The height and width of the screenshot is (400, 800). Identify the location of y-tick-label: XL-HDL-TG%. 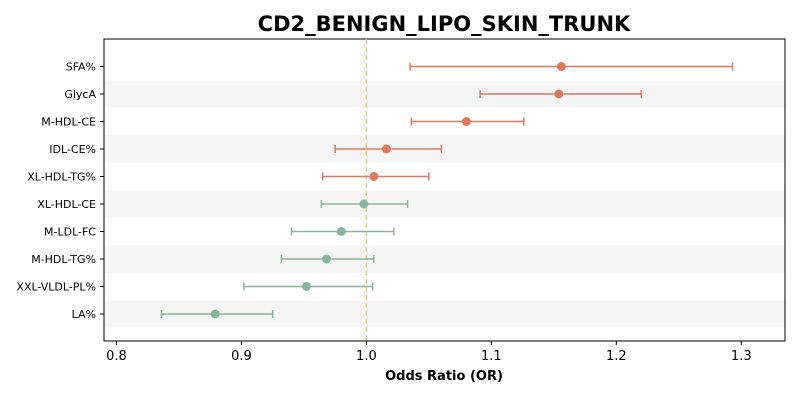
(61, 177).